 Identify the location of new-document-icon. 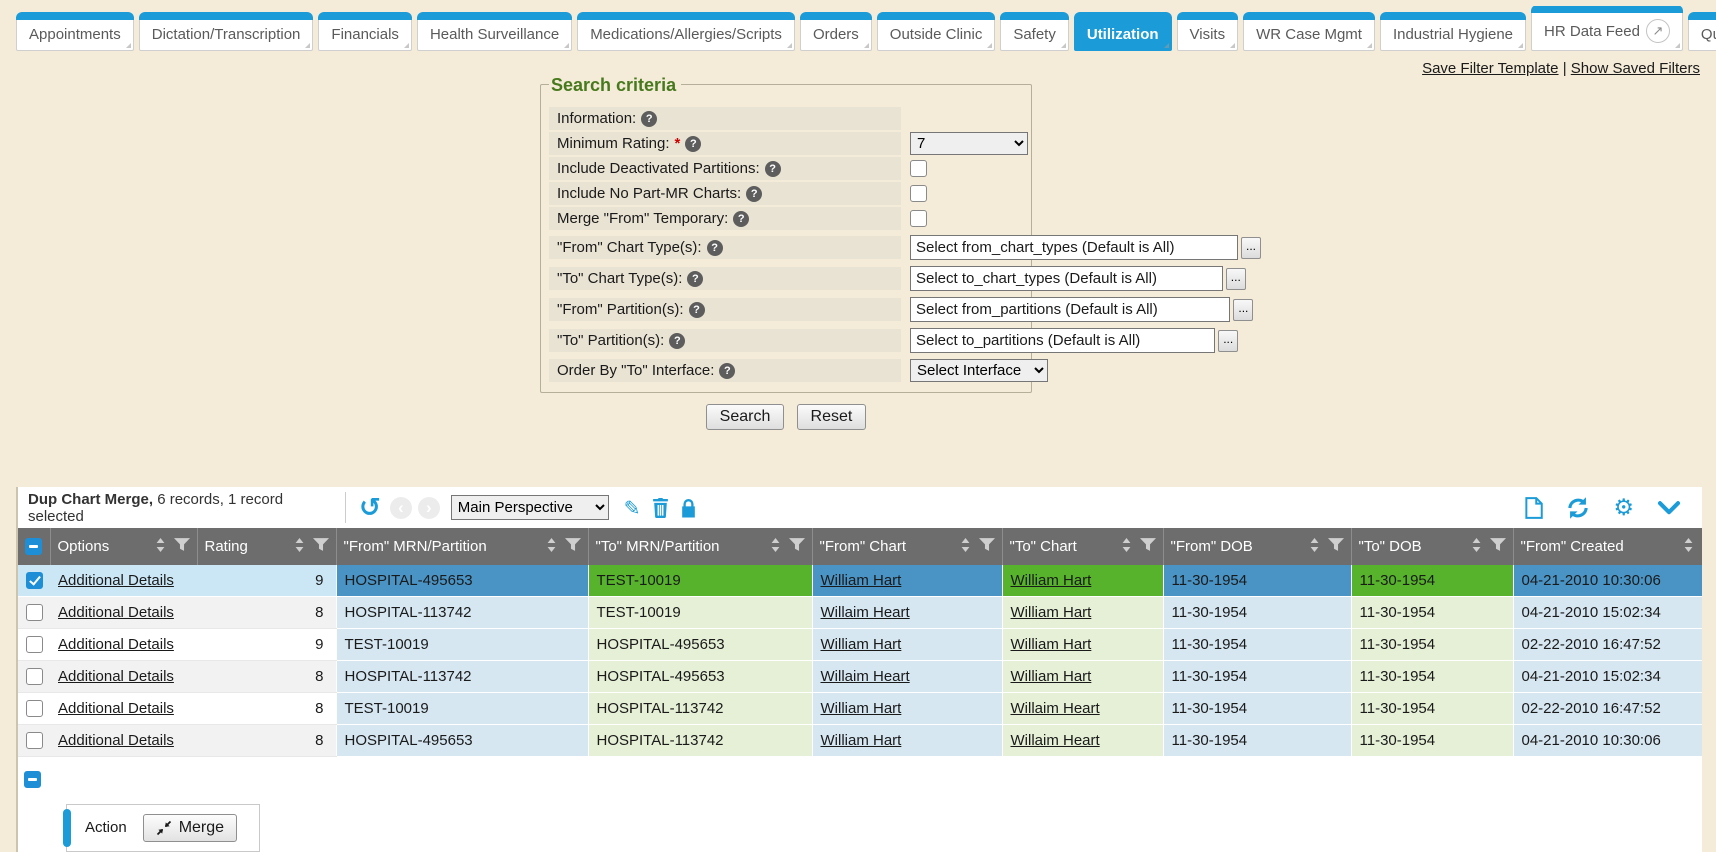
(1534, 507).